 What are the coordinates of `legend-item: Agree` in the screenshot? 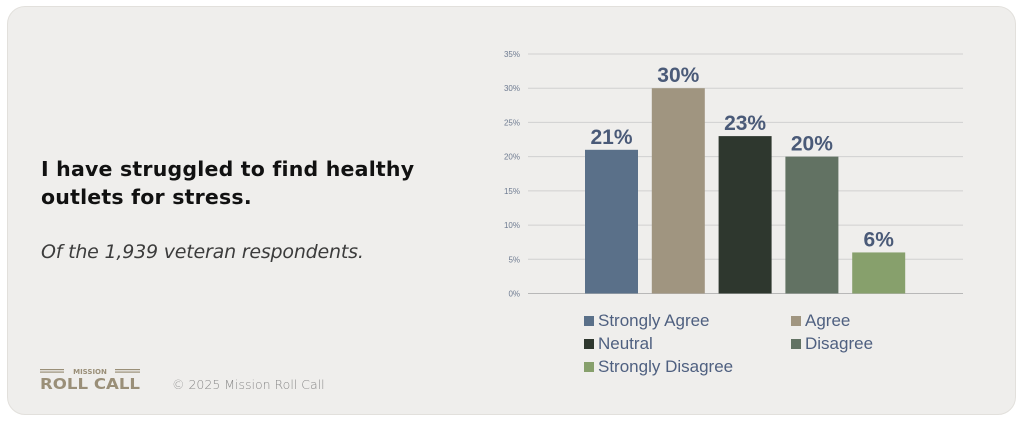 It's located at (820, 321).